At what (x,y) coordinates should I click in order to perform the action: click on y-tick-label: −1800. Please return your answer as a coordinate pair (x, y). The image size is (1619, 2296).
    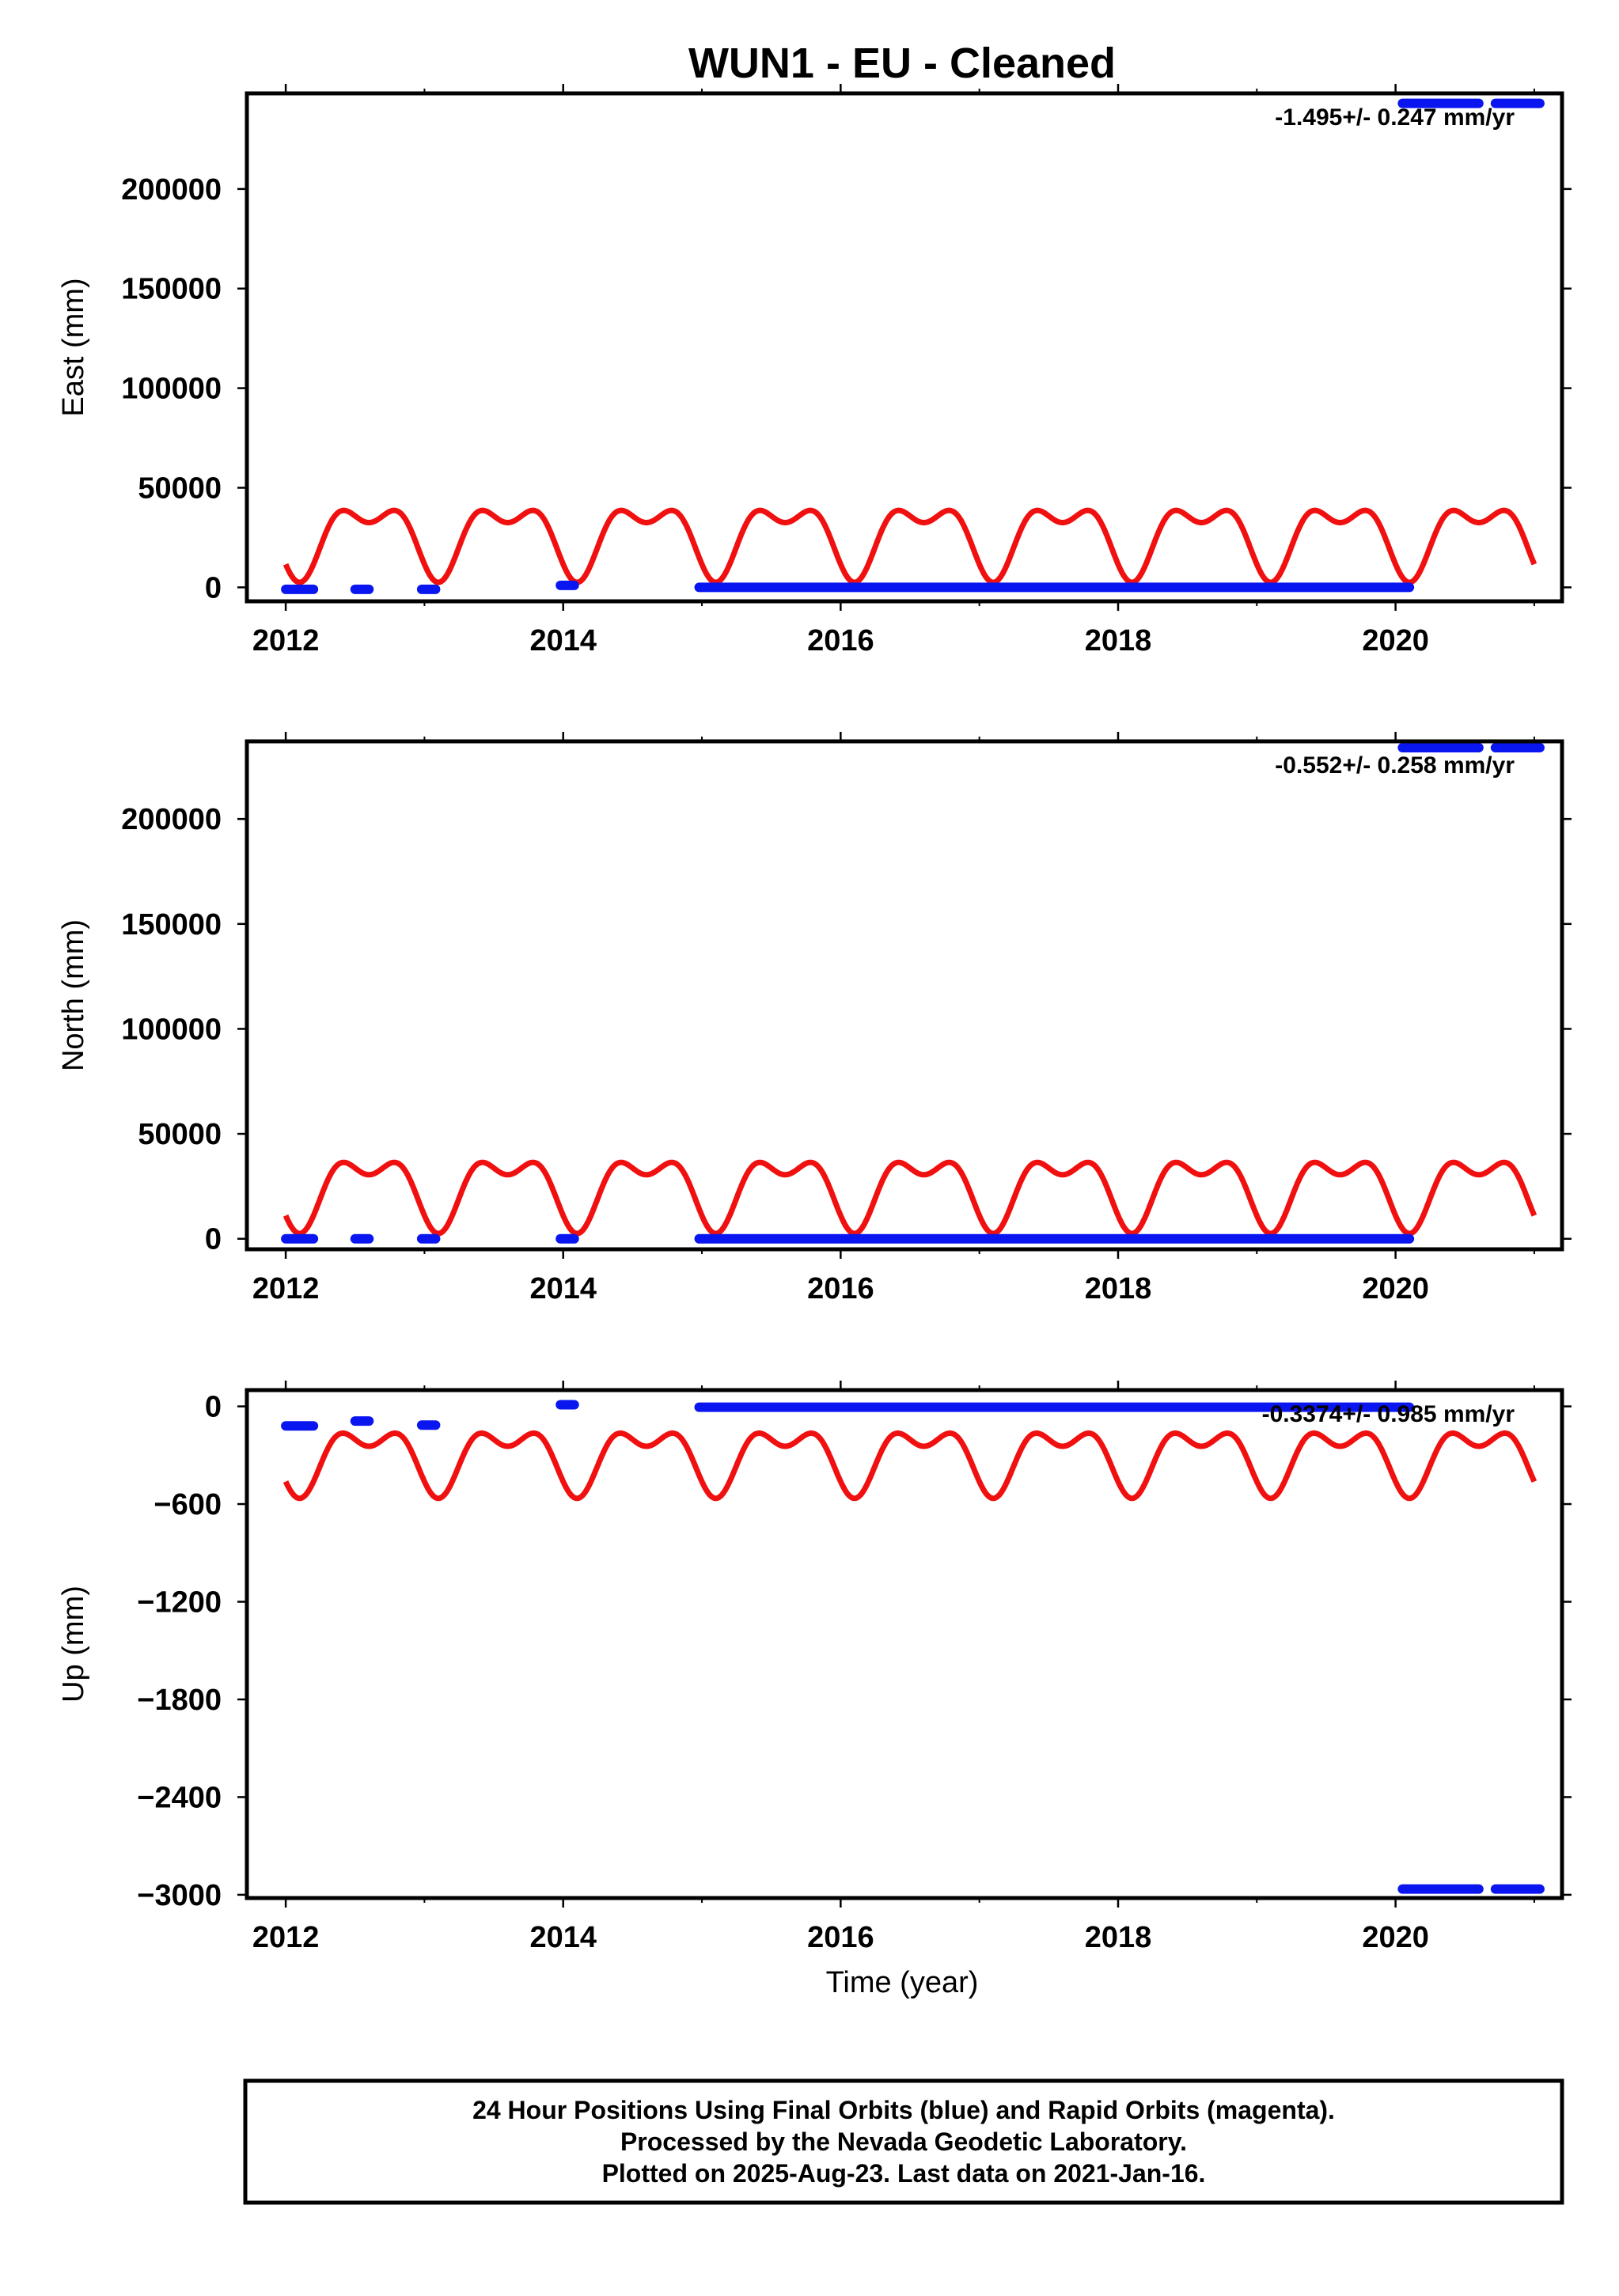
    Looking at the image, I should click on (179, 1700).